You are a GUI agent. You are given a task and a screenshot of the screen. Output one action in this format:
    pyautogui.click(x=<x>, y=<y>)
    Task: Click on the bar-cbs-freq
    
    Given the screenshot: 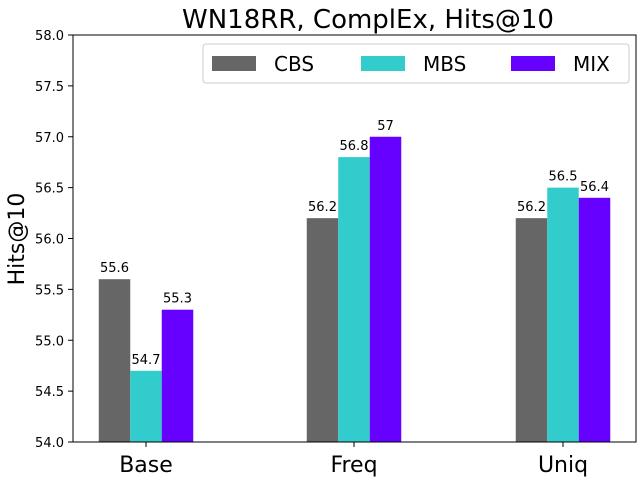 What is the action you would take?
    pyautogui.click(x=322, y=330)
    